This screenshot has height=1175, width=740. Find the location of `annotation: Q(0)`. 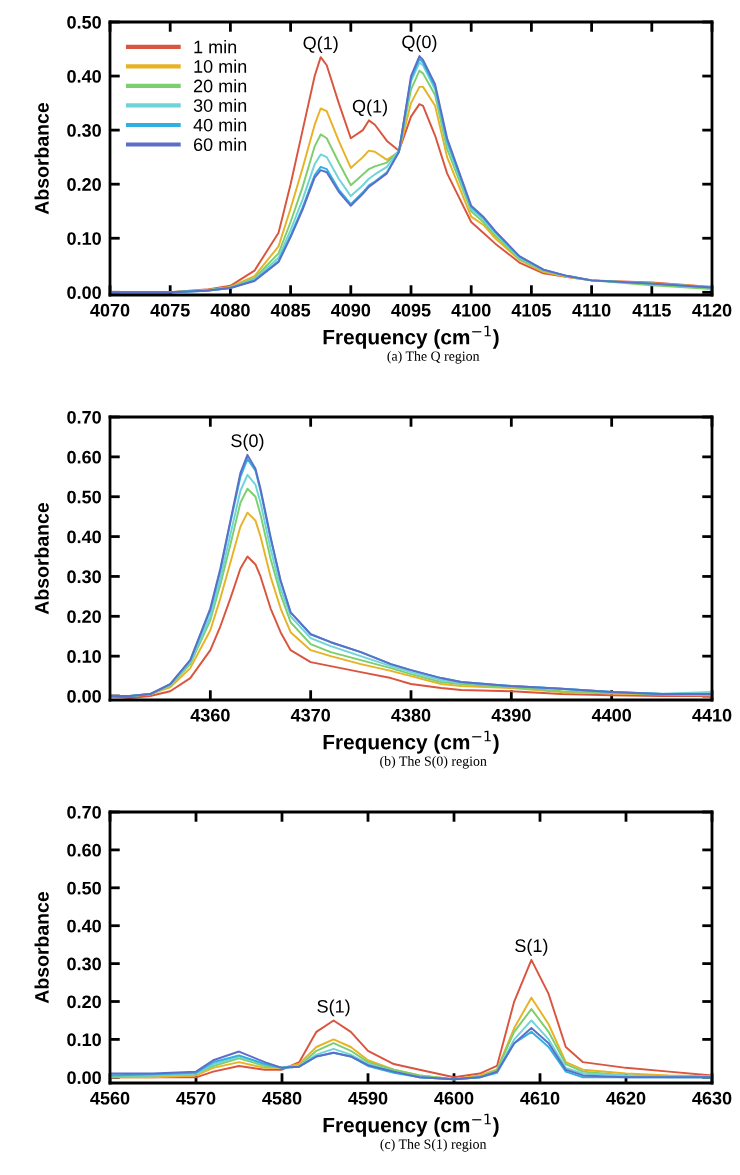

annotation: Q(0) is located at coordinates (419, 43).